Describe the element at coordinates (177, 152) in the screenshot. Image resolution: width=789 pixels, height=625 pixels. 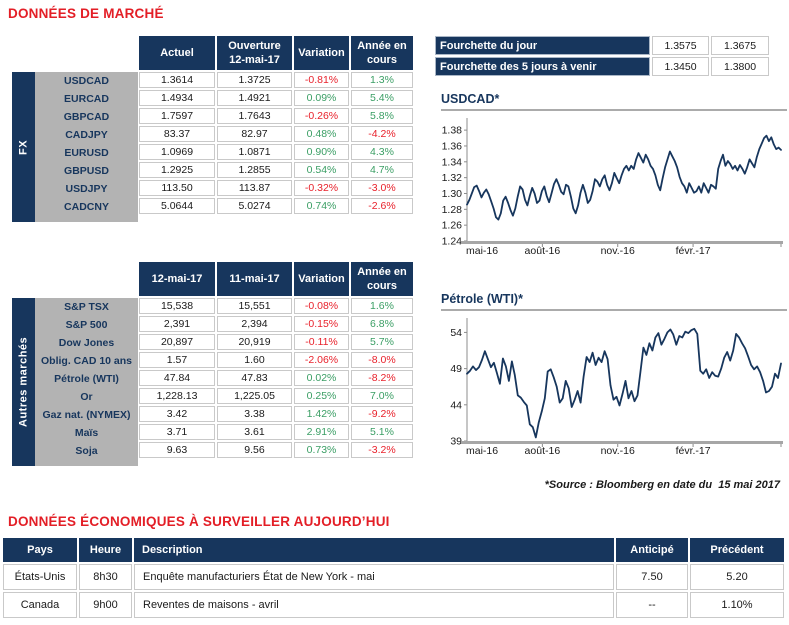
I see `value-cell: 1.0969` at that location.